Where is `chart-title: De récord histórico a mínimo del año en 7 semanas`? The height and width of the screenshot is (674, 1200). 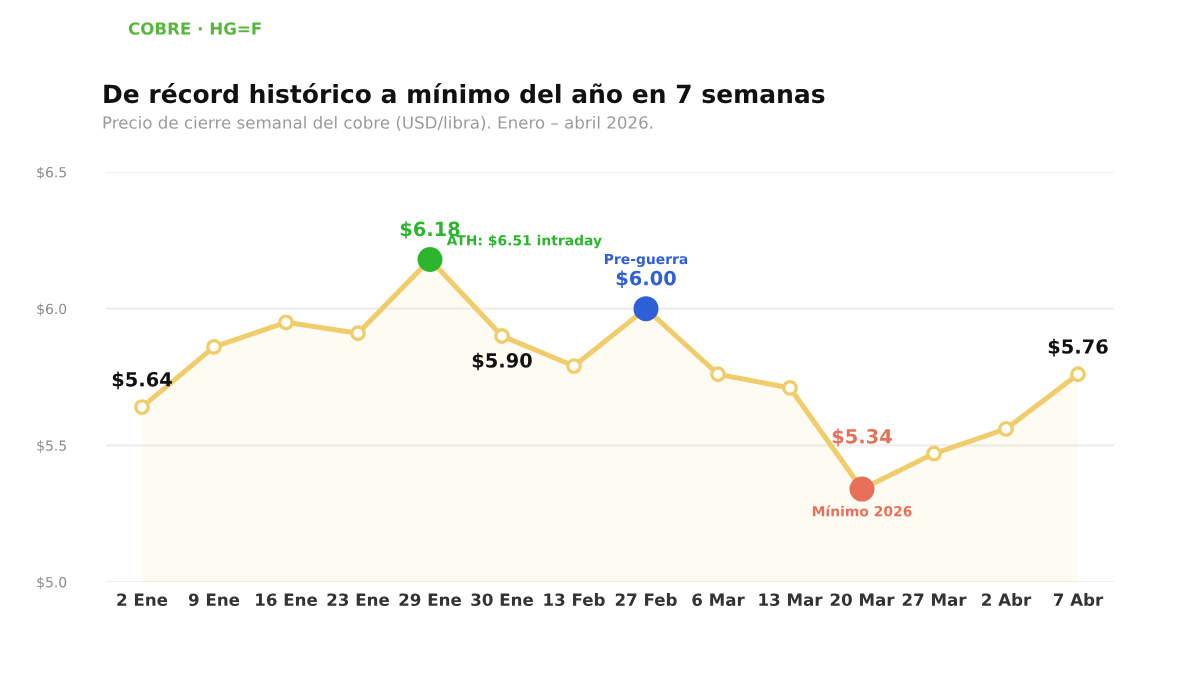
chart-title: De récord histórico a mínimo del año en 7 semanas is located at coordinates (464, 93).